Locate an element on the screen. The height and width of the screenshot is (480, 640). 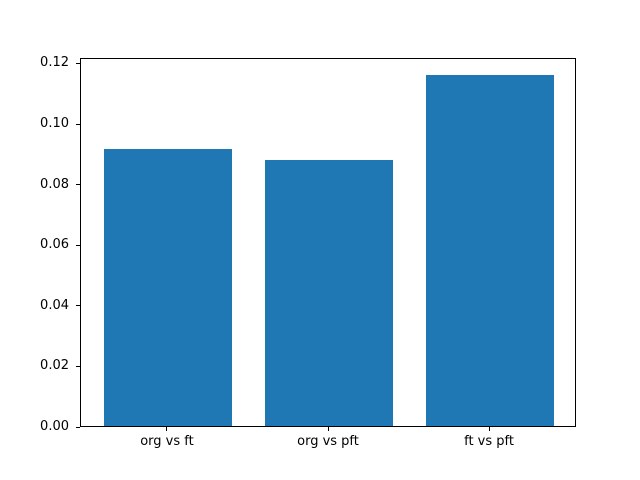
x-tick-label: ft vs pft is located at coordinates (489, 441).